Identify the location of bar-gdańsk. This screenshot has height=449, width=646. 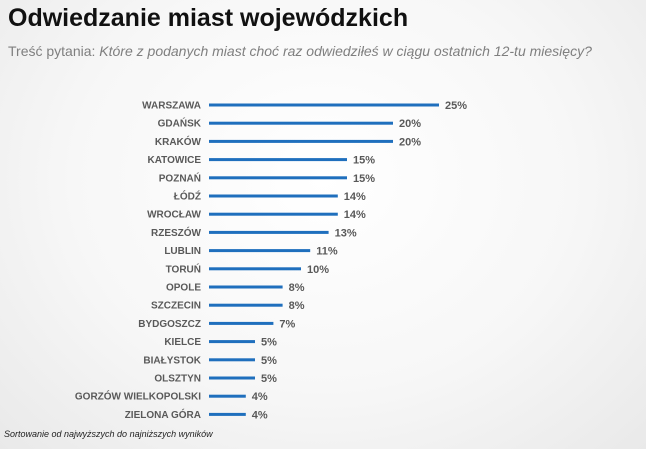
(301, 123).